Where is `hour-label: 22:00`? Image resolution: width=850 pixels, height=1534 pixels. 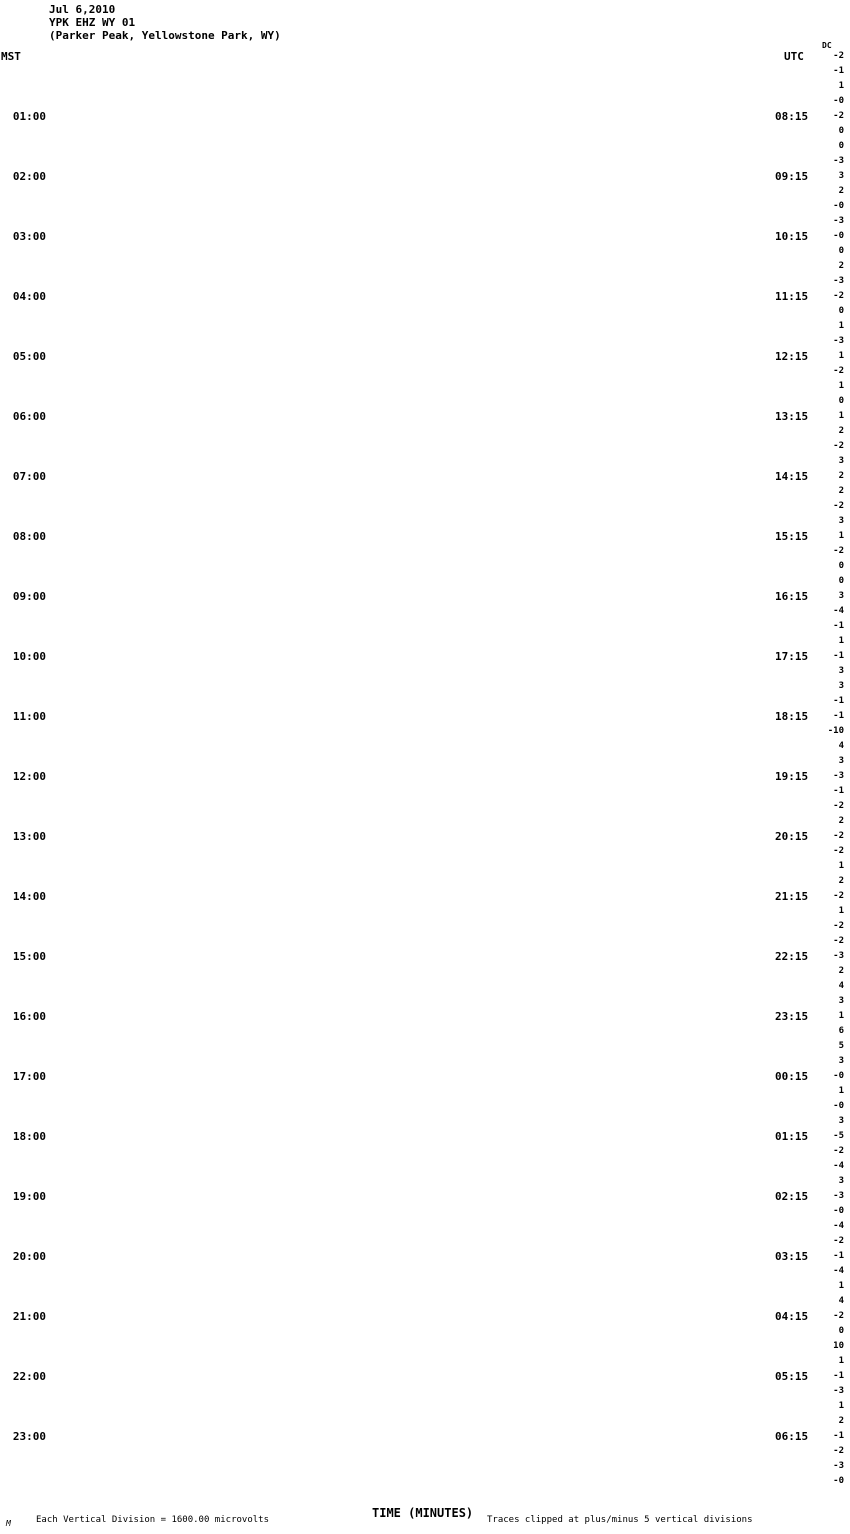
hour-label: 22:00 is located at coordinates (29, 1376).